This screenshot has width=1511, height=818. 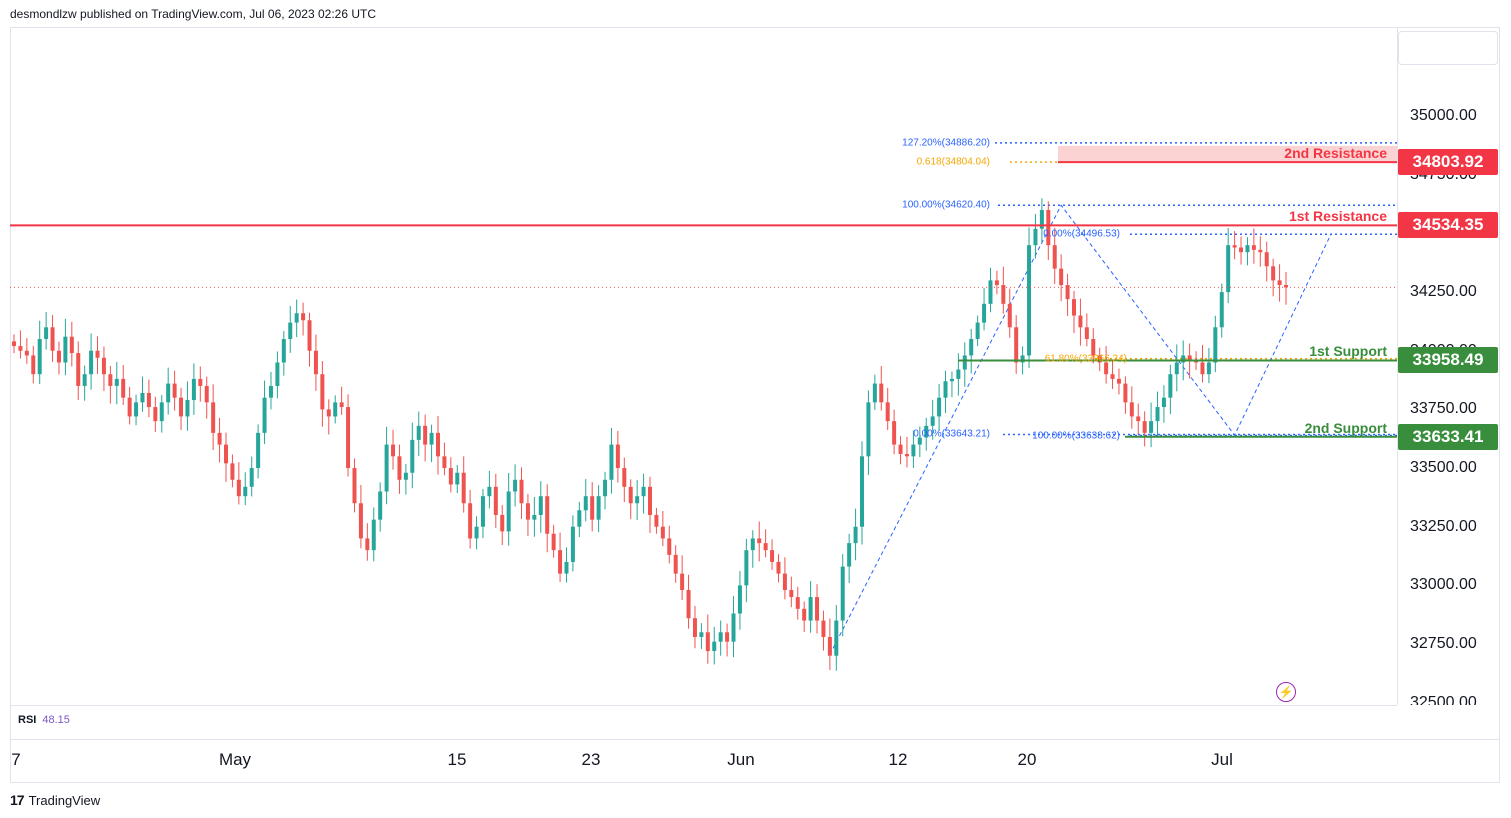 What do you see at coordinates (1443, 292) in the screenshot?
I see `price-tick-label: 34250.00` at bounding box center [1443, 292].